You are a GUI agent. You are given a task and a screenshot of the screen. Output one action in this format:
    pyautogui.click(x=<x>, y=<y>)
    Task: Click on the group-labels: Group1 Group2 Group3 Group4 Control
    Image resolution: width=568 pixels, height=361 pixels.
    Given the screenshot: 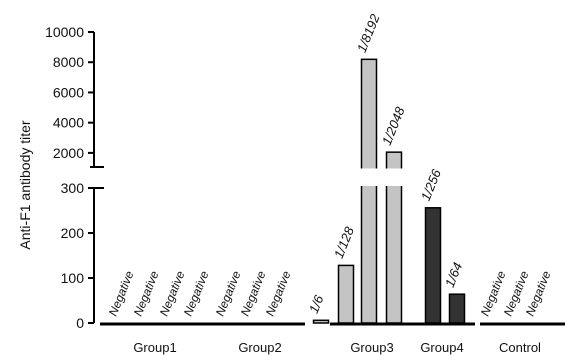 What is the action you would take?
    pyautogui.click(x=337, y=347)
    